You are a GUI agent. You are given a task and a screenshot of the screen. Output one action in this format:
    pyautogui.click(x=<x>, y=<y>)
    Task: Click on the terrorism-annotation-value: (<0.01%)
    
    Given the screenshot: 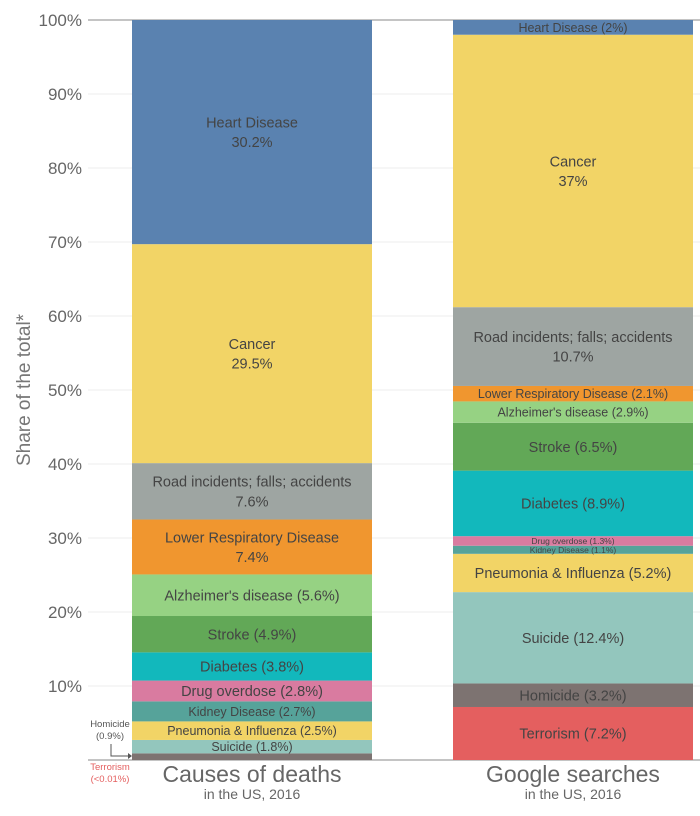 What is the action you would take?
    pyautogui.click(x=110, y=779)
    